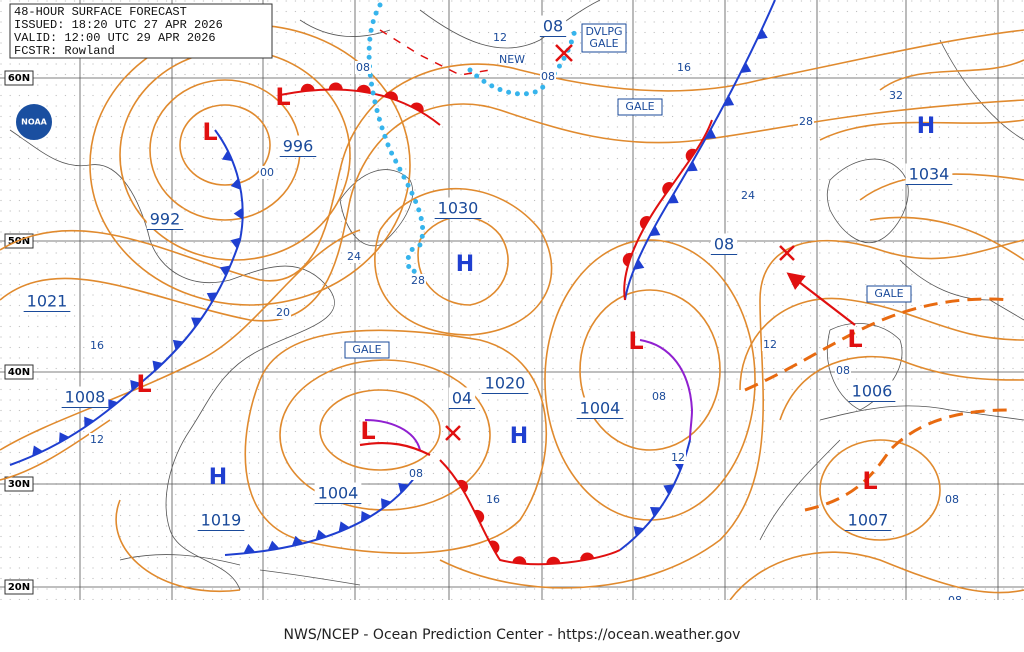 The width and height of the screenshot is (1024, 652). Describe the element at coordinates (465, 264) in the screenshot. I see `high-symbol: H` at that location.